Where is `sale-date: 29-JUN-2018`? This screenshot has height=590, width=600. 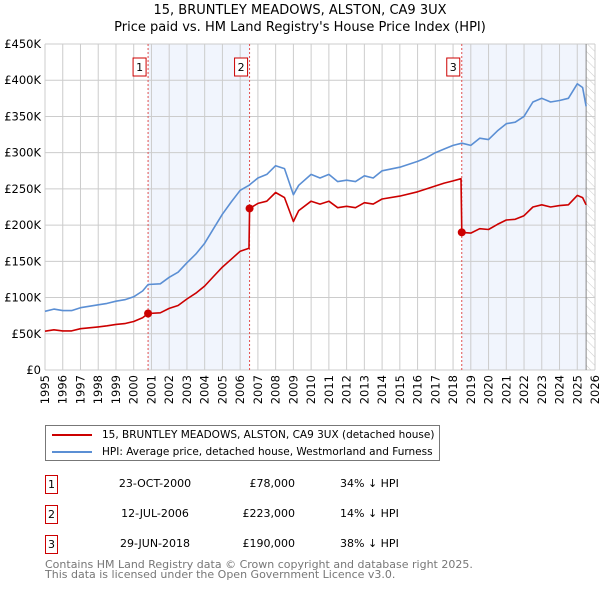 sale-date: 29-JUN-2018 is located at coordinates (155, 543).